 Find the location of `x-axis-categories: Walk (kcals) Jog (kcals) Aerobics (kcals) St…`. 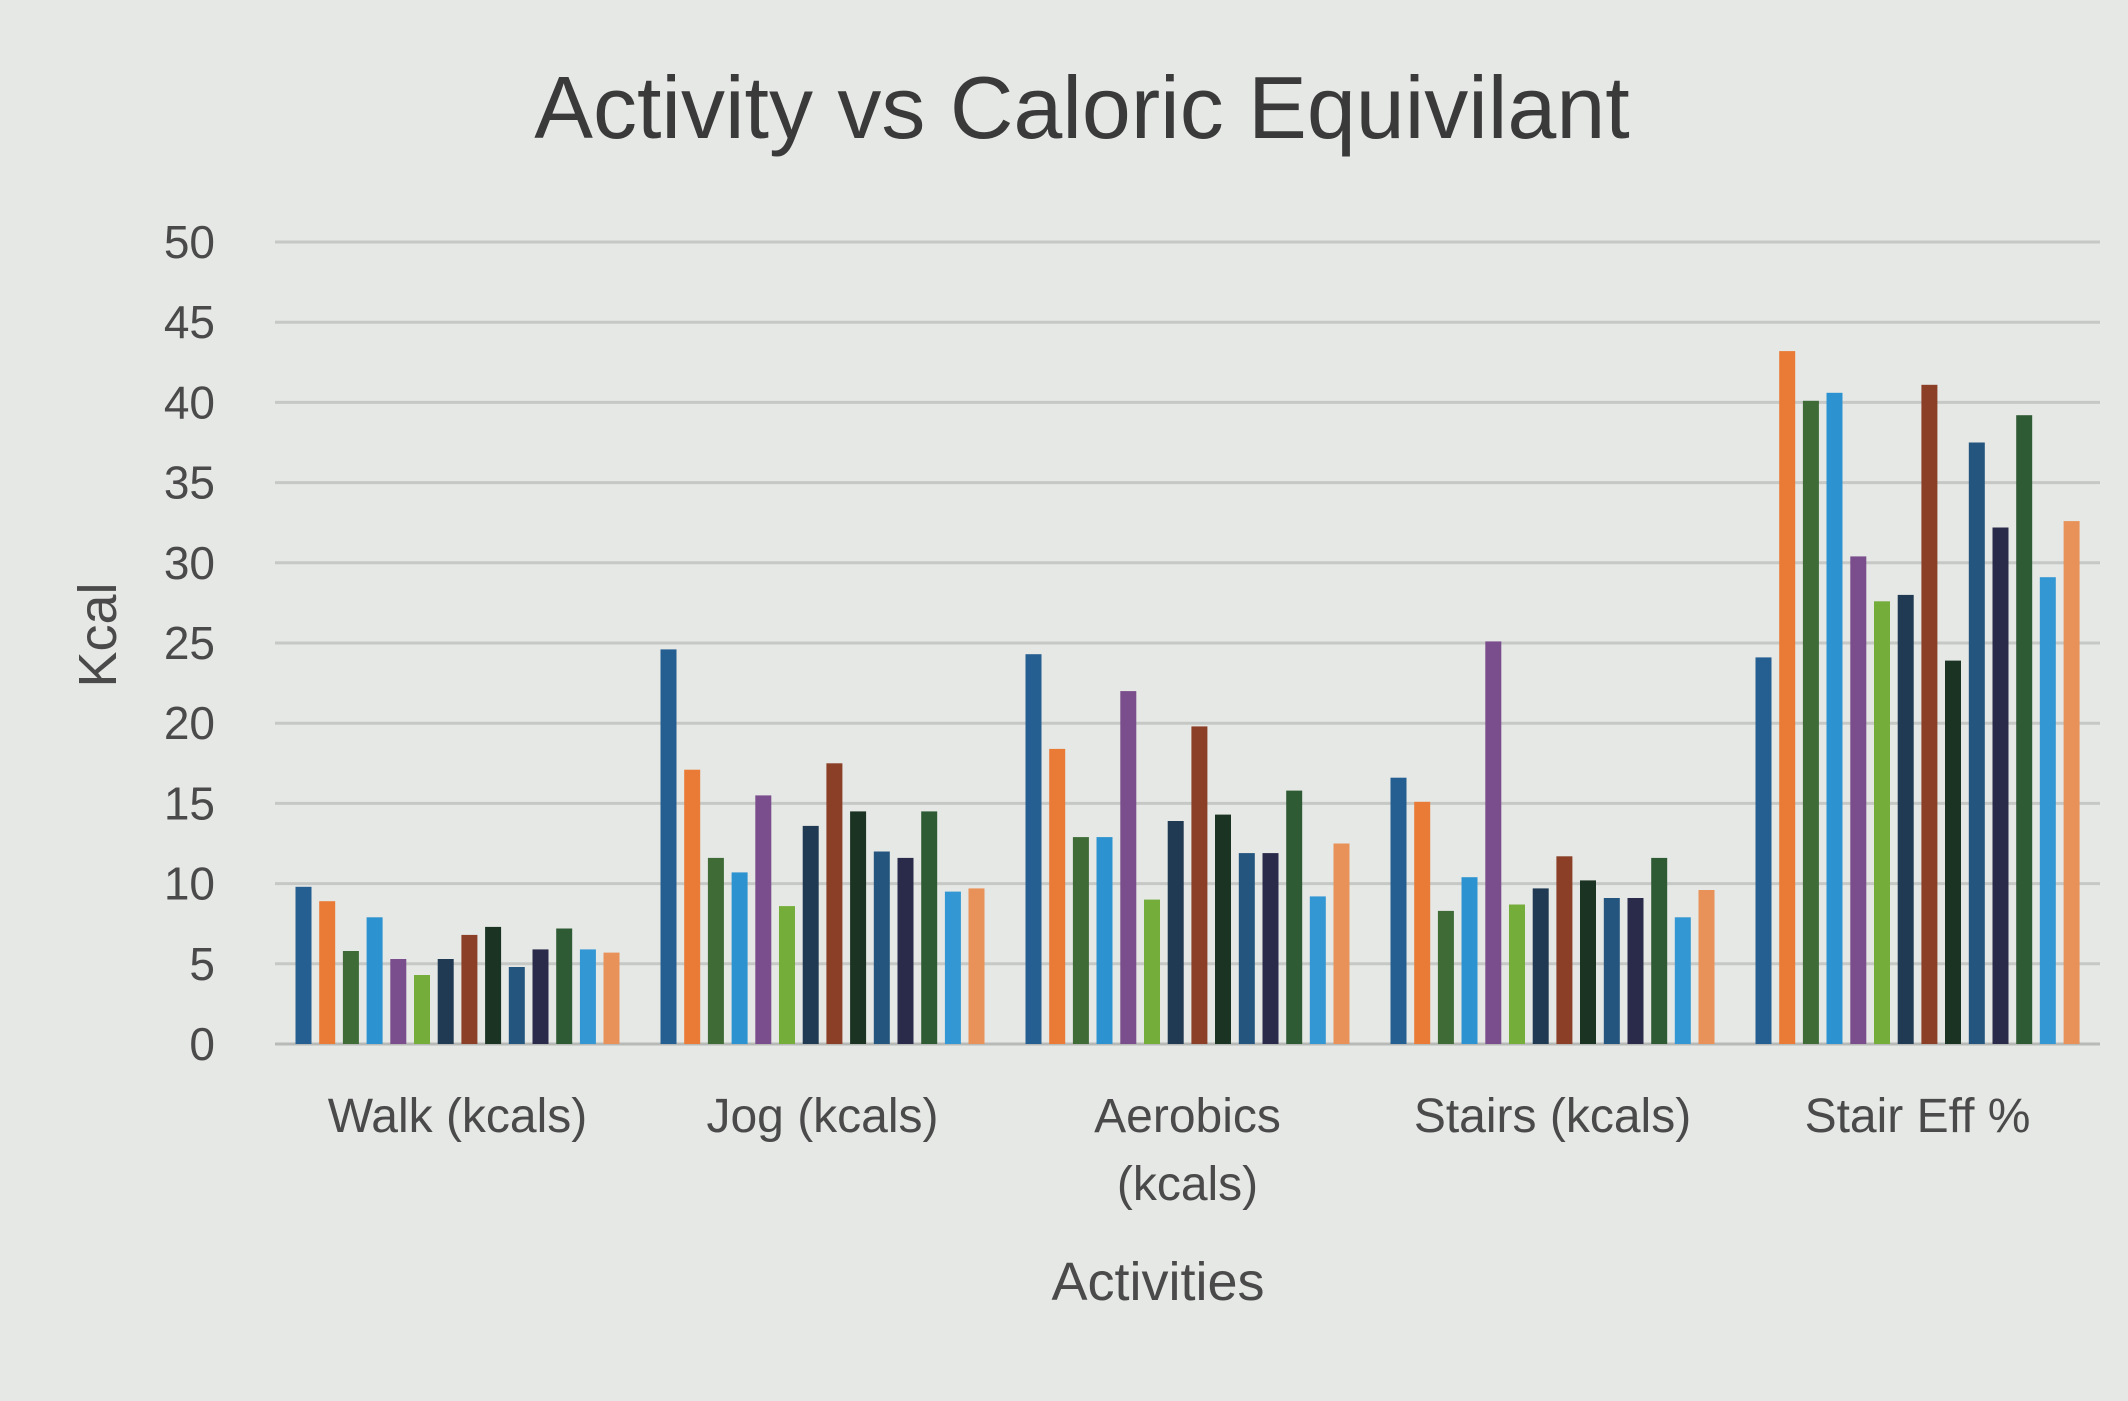

x-axis-categories: Walk (kcals) Jog (kcals) Aerobics (kcals) St… is located at coordinates (1179, 1150).